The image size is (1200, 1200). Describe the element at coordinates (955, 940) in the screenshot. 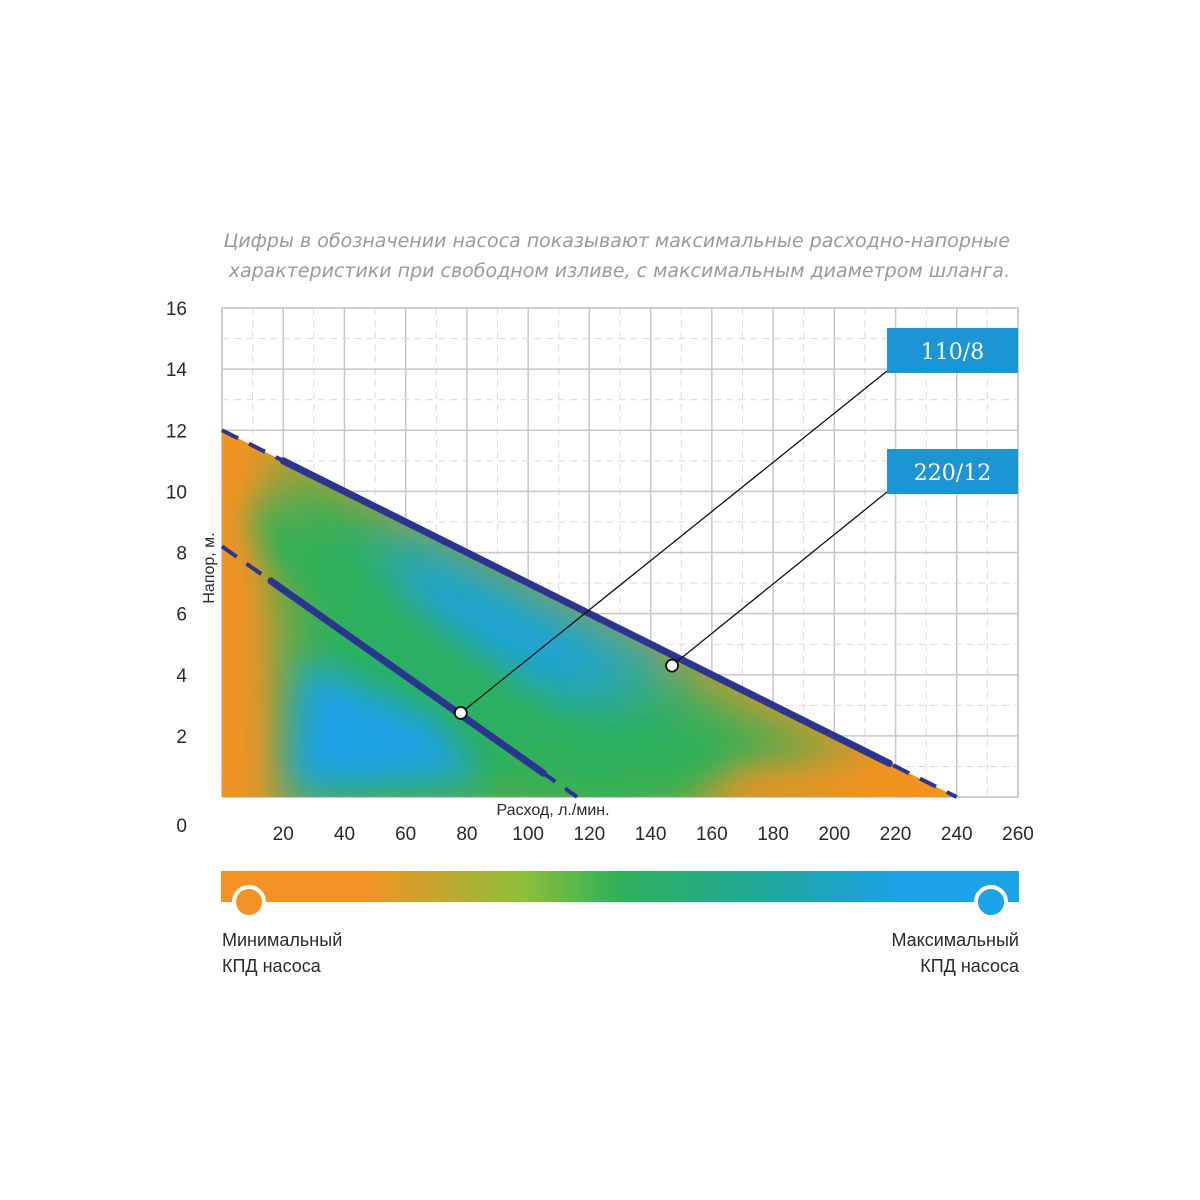

I see `max-efficiency-label-line-1: Максимальный` at that location.